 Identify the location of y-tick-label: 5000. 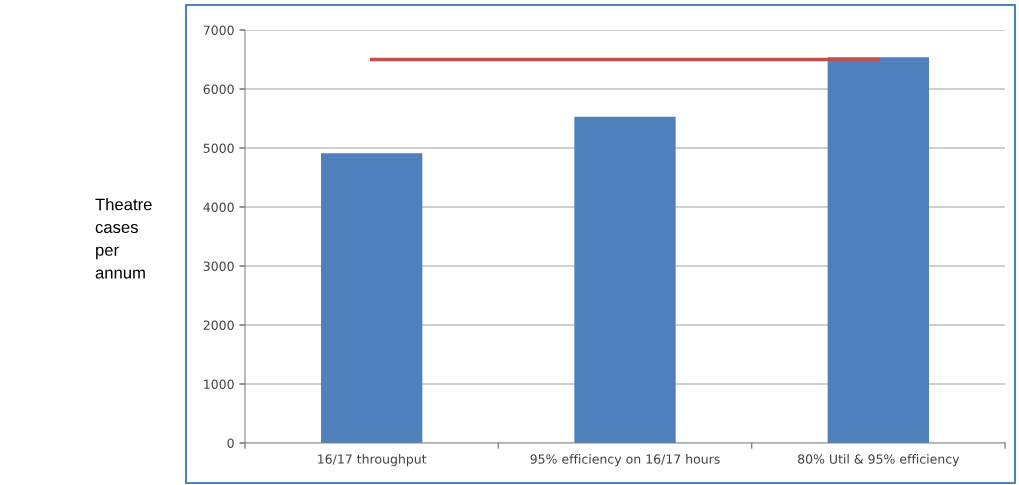
(218, 148).